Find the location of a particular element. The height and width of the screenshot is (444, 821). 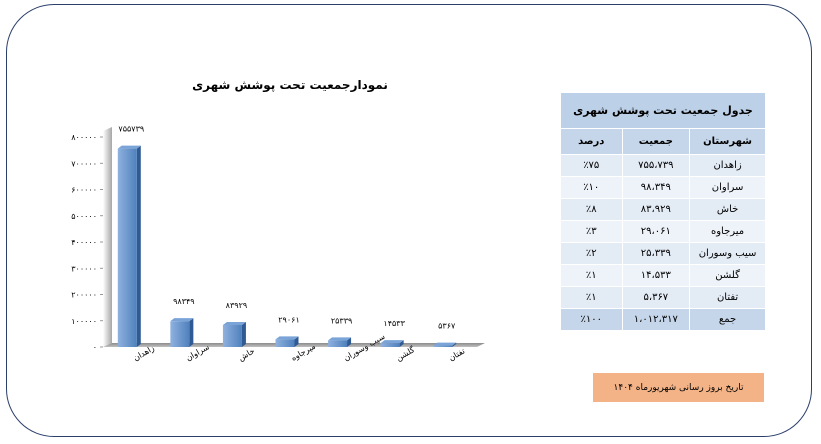

table-cell: ۲۹،۰۶۱ is located at coordinates (656, 231).